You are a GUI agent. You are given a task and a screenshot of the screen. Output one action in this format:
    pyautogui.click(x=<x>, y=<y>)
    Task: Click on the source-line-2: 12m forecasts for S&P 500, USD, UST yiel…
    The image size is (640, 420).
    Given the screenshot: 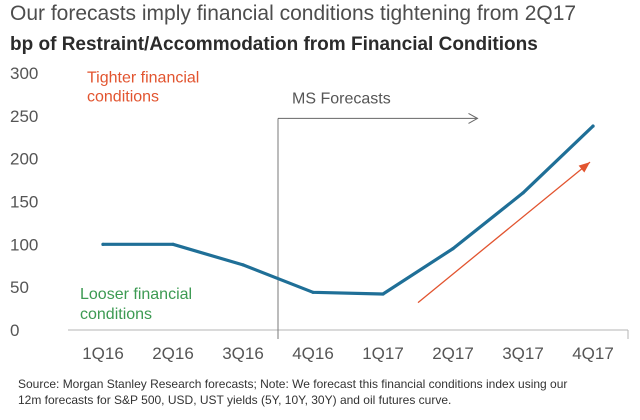 What is the action you would take?
    pyautogui.click(x=235, y=400)
    